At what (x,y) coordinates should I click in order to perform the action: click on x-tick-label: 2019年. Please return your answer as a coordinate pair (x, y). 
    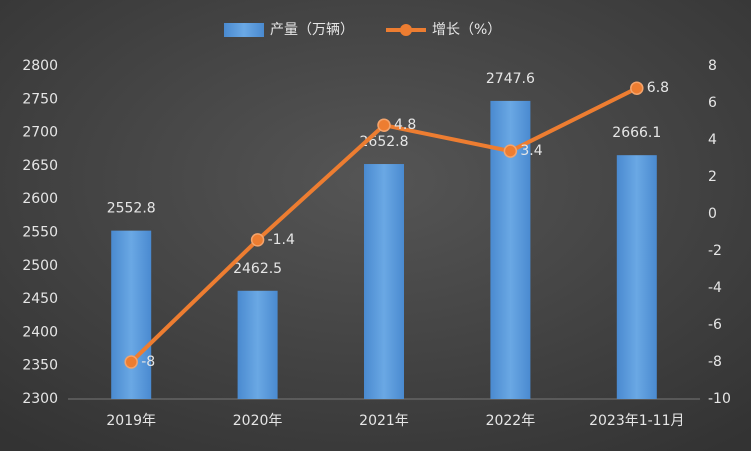
    Looking at the image, I should click on (131, 421).